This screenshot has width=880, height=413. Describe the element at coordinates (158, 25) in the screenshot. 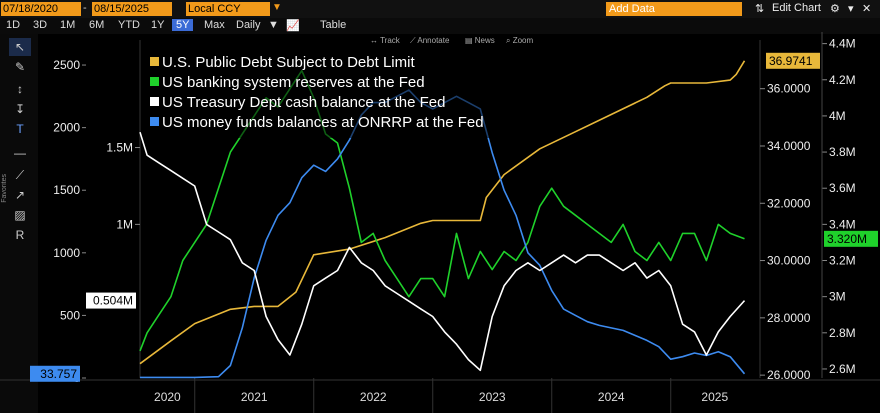

I see `range-1y: 1Y` at that location.